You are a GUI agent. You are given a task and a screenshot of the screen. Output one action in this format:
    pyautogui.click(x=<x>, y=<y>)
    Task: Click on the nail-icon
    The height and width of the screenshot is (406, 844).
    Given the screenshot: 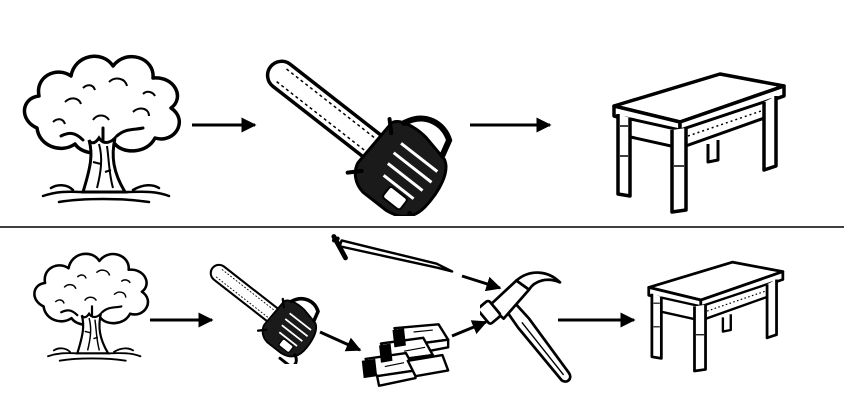 What is the action you would take?
    pyautogui.click(x=393, y=254)
    